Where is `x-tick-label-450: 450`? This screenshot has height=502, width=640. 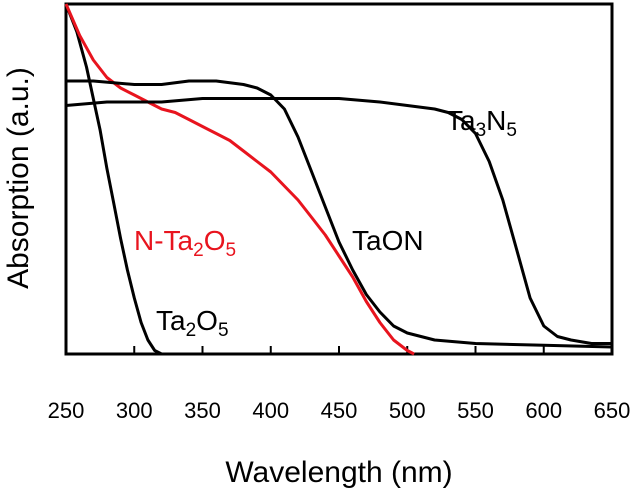
x-tick-label-450: 450 is located at coordinates (339, 410).